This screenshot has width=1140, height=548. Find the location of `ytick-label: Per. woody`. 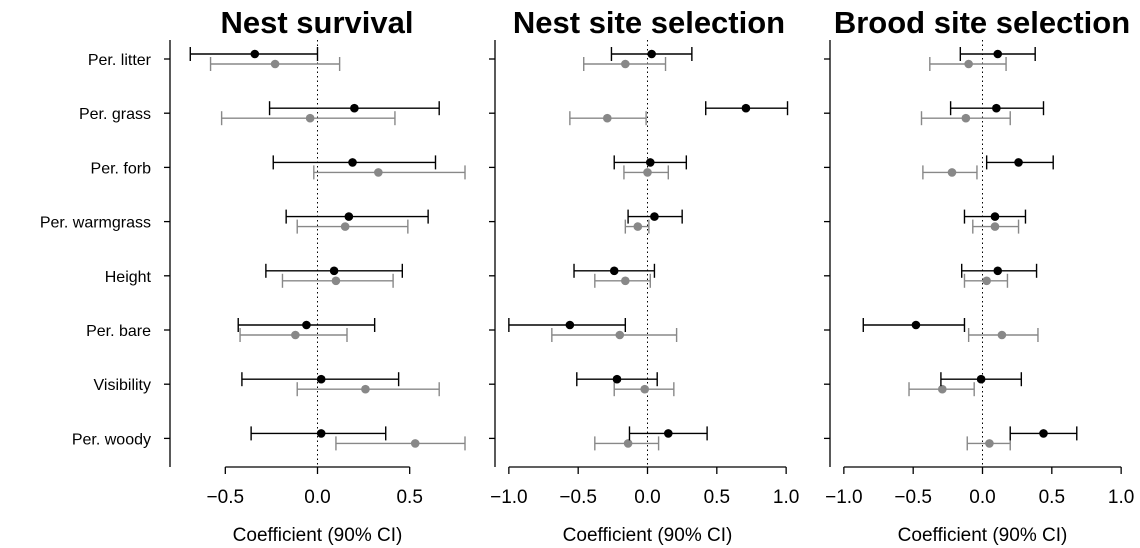

ytick-label: Per. woody is located at coordinates (111, 439).